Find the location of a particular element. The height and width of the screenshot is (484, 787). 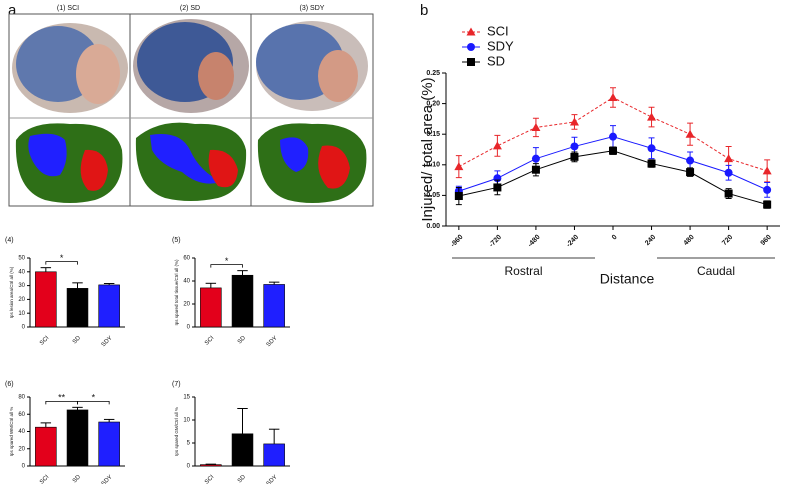

y-tick-label: 0.00 is located at coordinates (433, 226).